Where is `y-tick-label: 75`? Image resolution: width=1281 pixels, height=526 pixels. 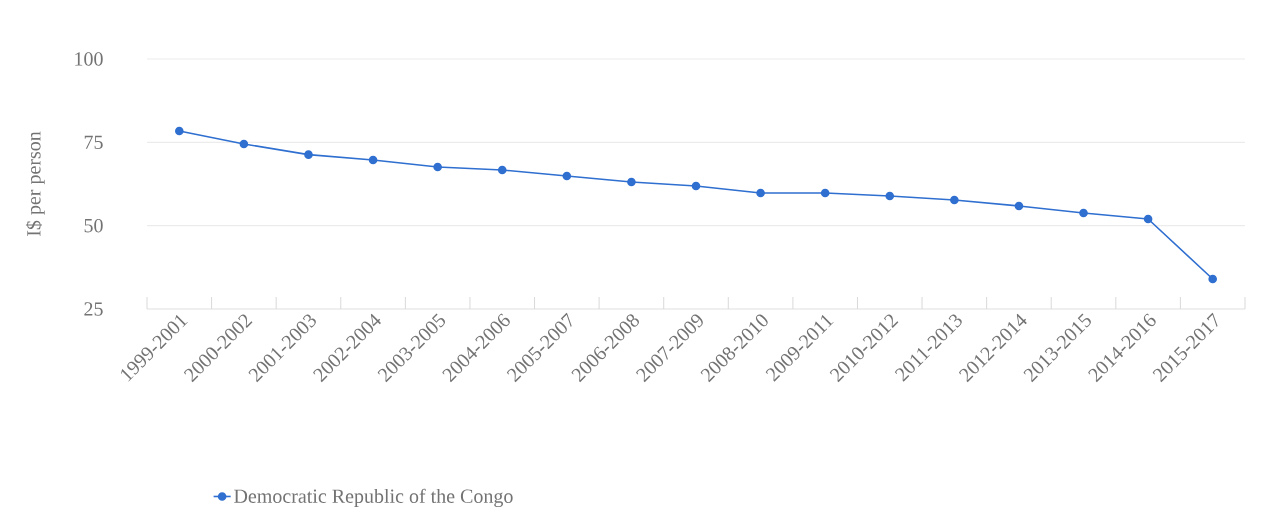
y-tick-label: 75 is located at coordinates (93, 142).